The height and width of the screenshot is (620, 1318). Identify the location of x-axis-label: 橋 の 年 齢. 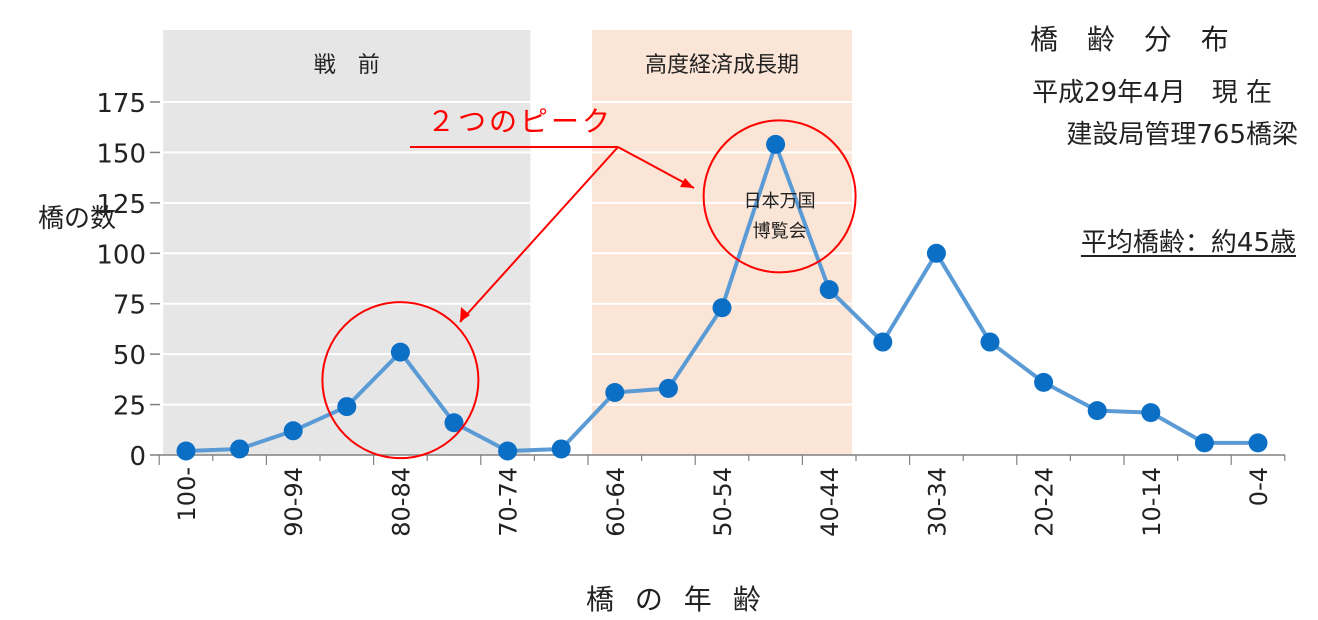
(676, 599).